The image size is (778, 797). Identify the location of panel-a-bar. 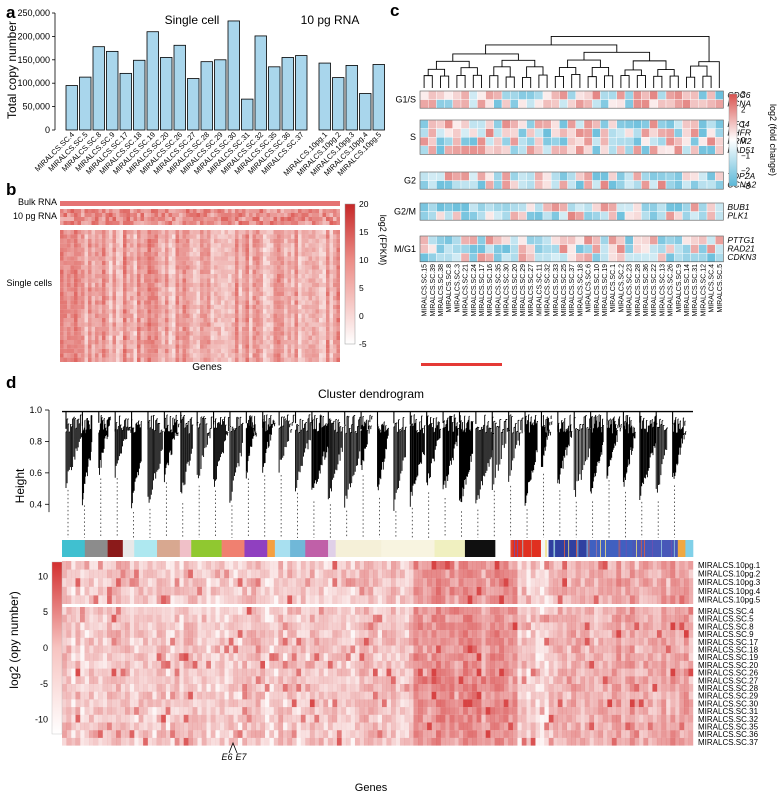
(193, 104).